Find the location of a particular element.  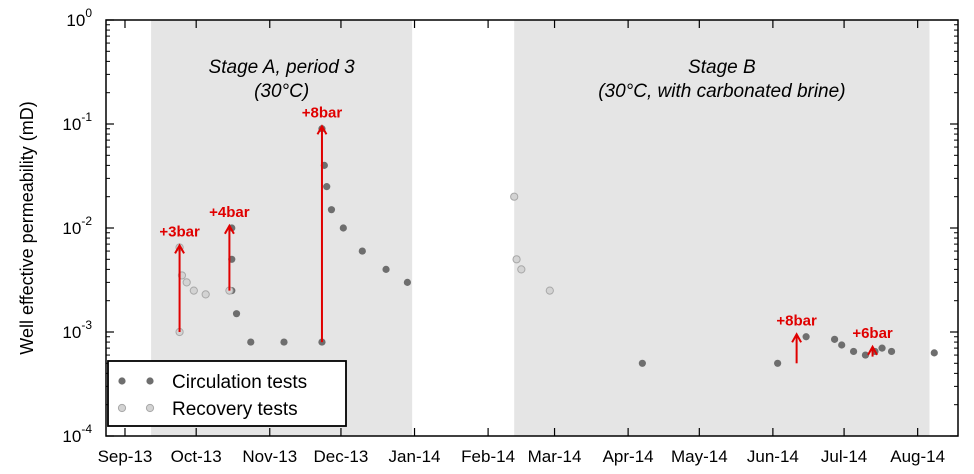

annotation-label-1: +4bar is located at coordinates (229, 212).